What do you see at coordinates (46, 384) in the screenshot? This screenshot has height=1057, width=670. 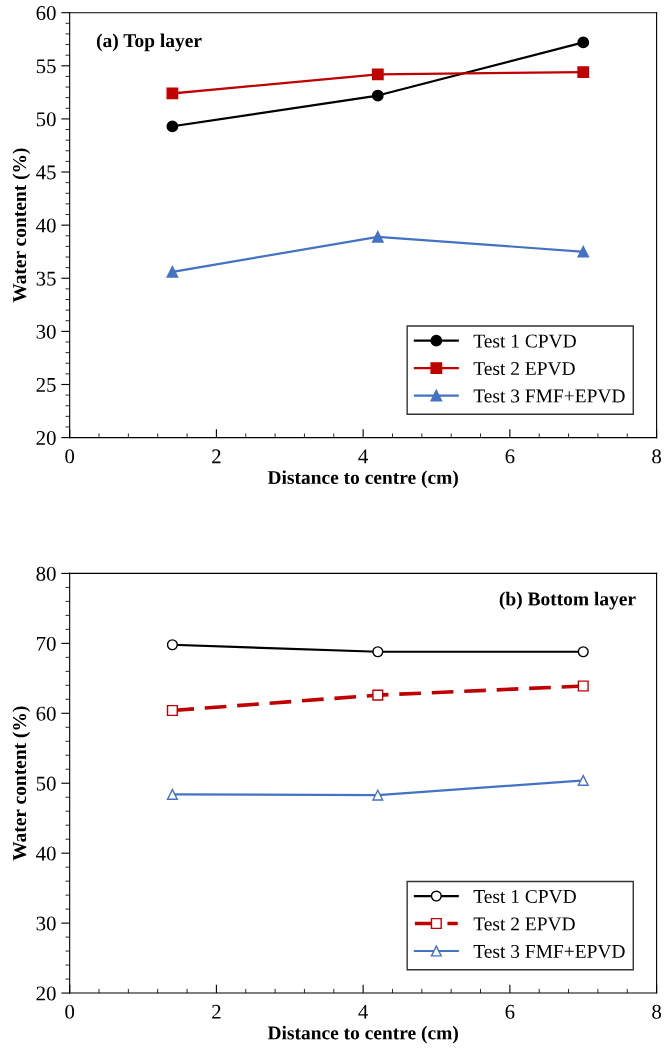 I see `y-tick-label: 25` at bounding box center [46, 384].